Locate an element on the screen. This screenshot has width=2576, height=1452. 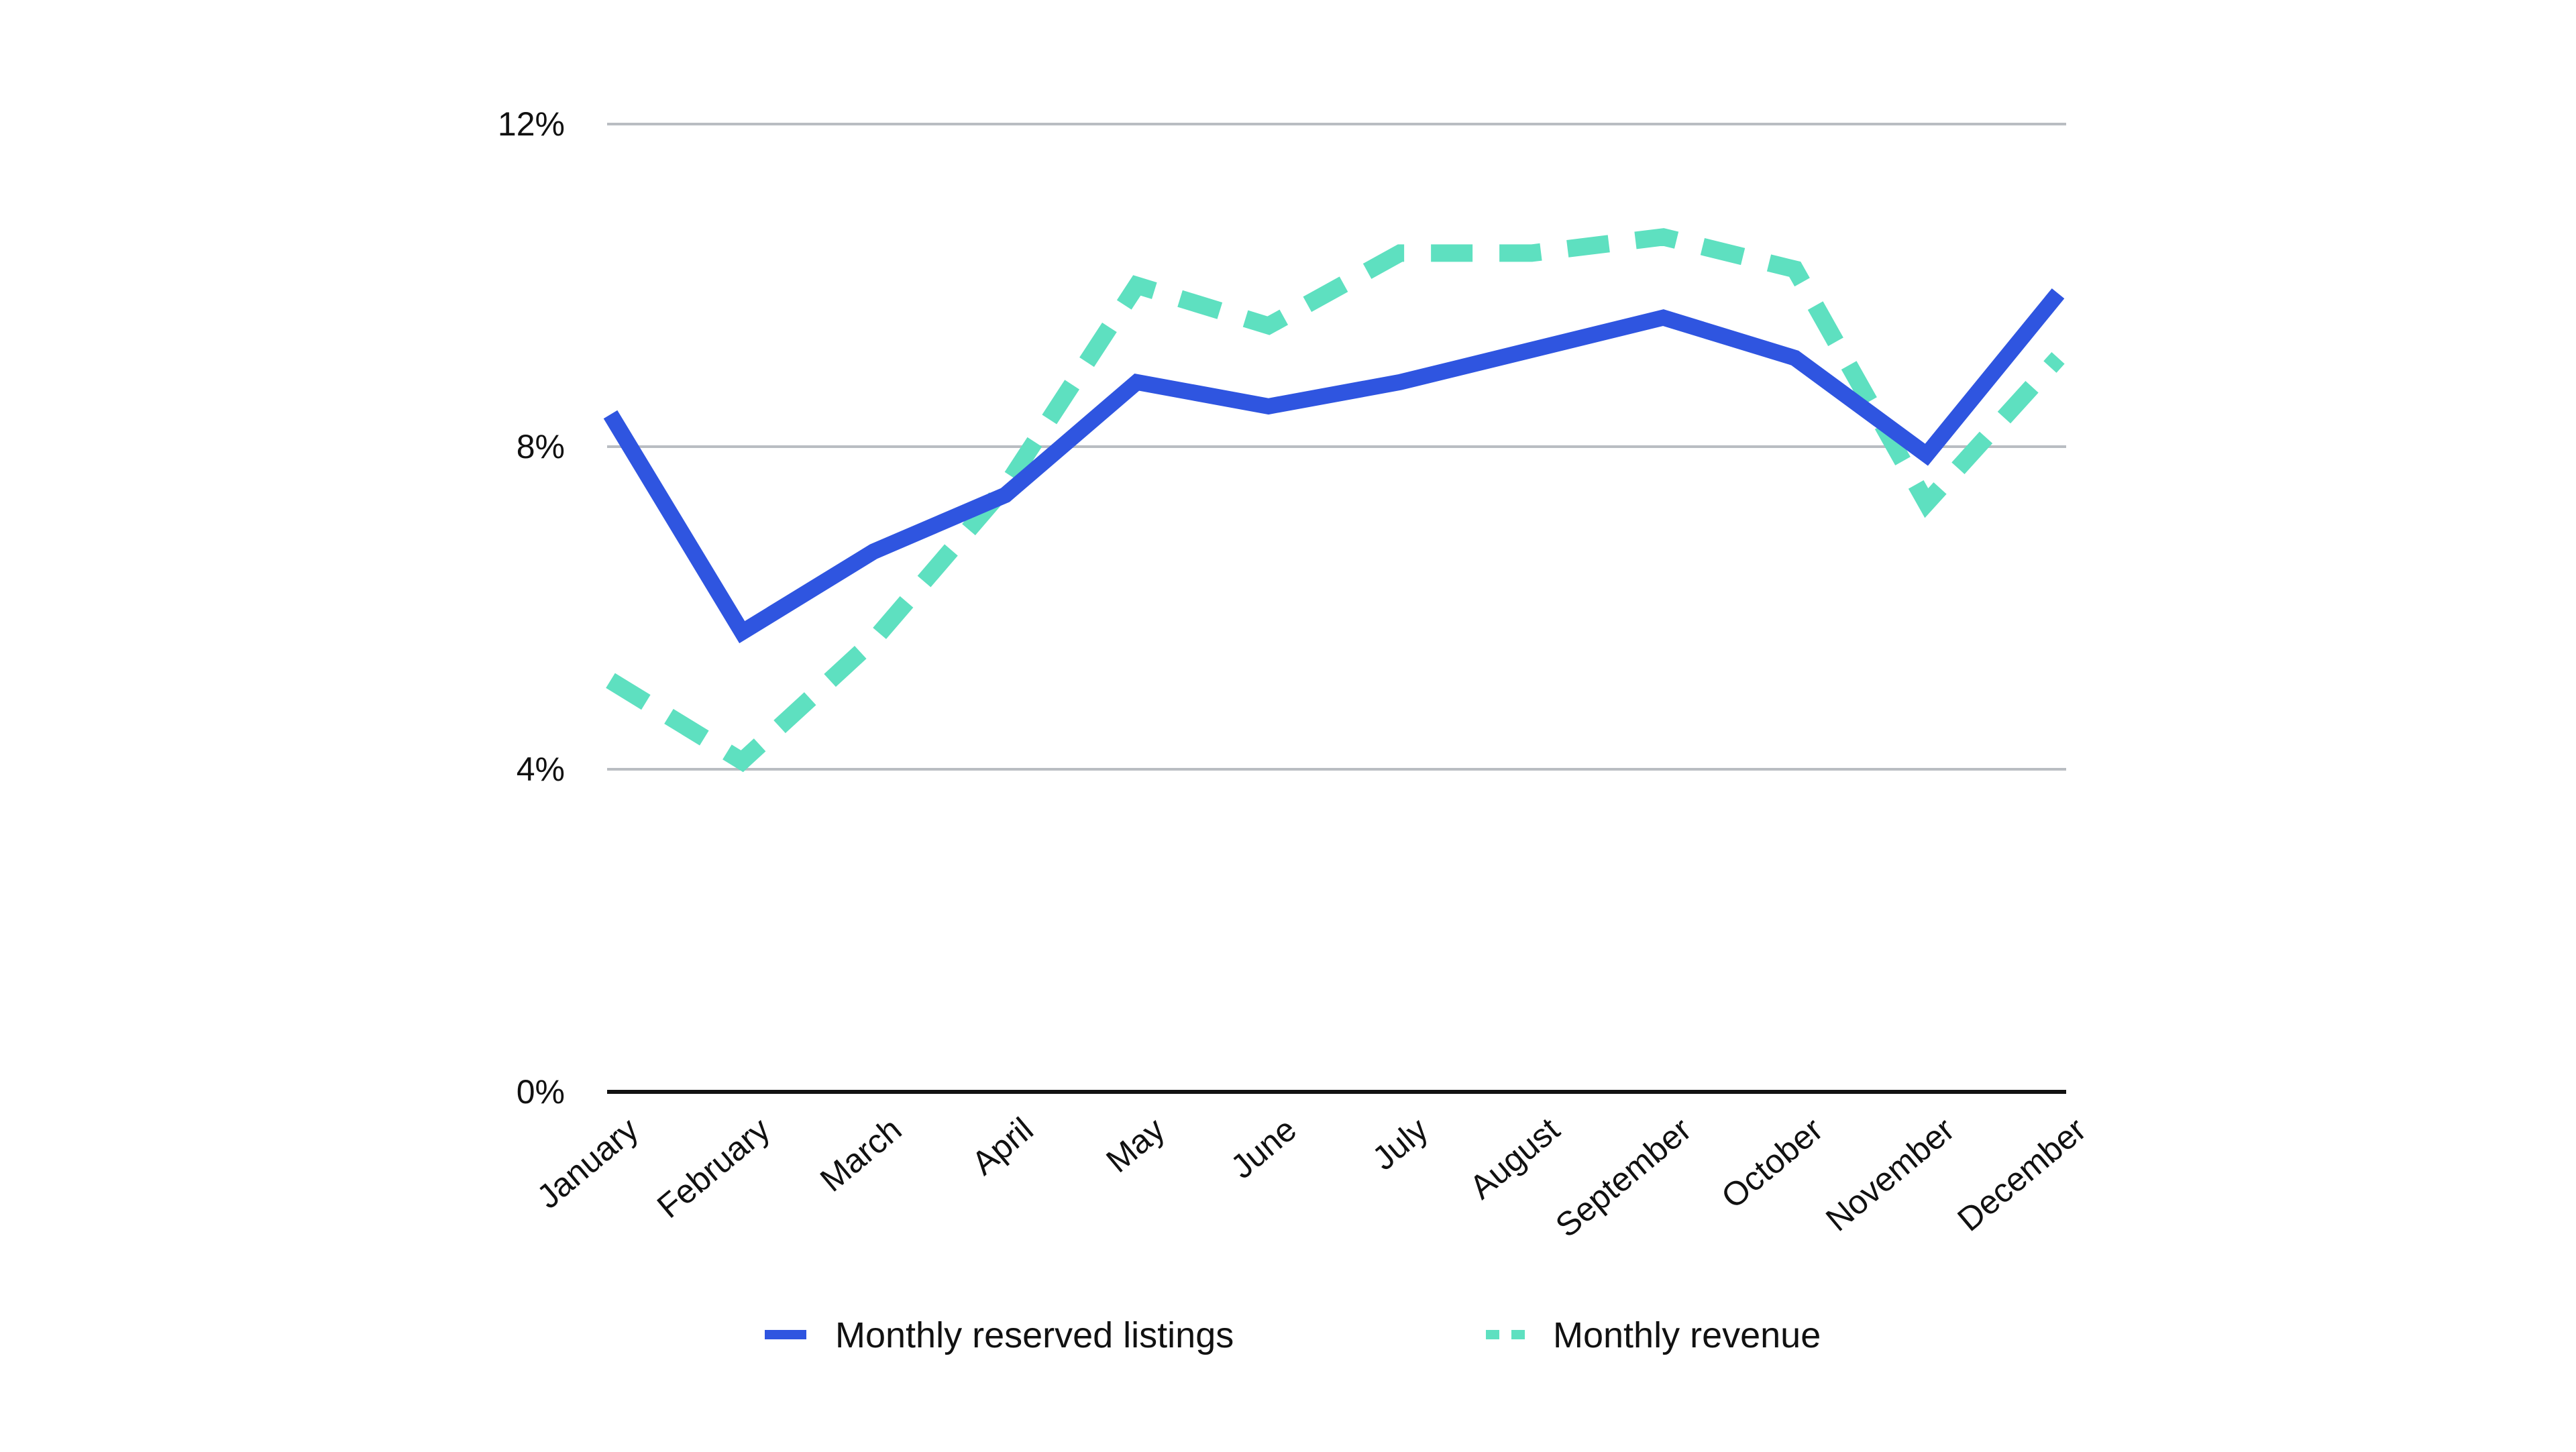
legend-label: Monthly revenue is located at coordinates (1687, 1335).